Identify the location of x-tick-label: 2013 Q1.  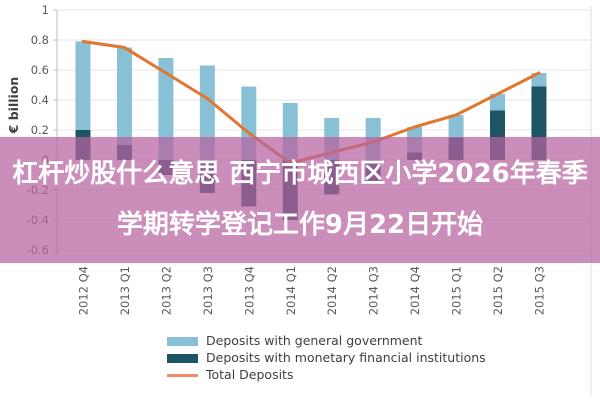
(125, 290).